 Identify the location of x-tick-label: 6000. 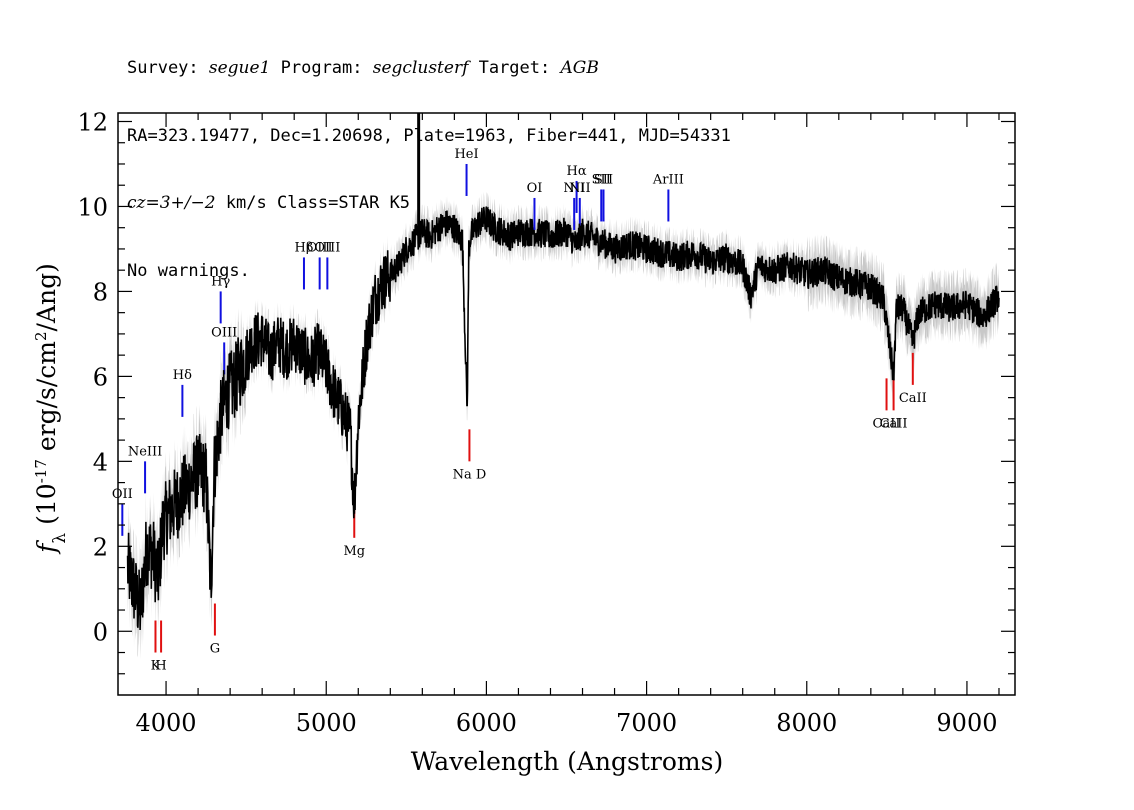
(486, 723).